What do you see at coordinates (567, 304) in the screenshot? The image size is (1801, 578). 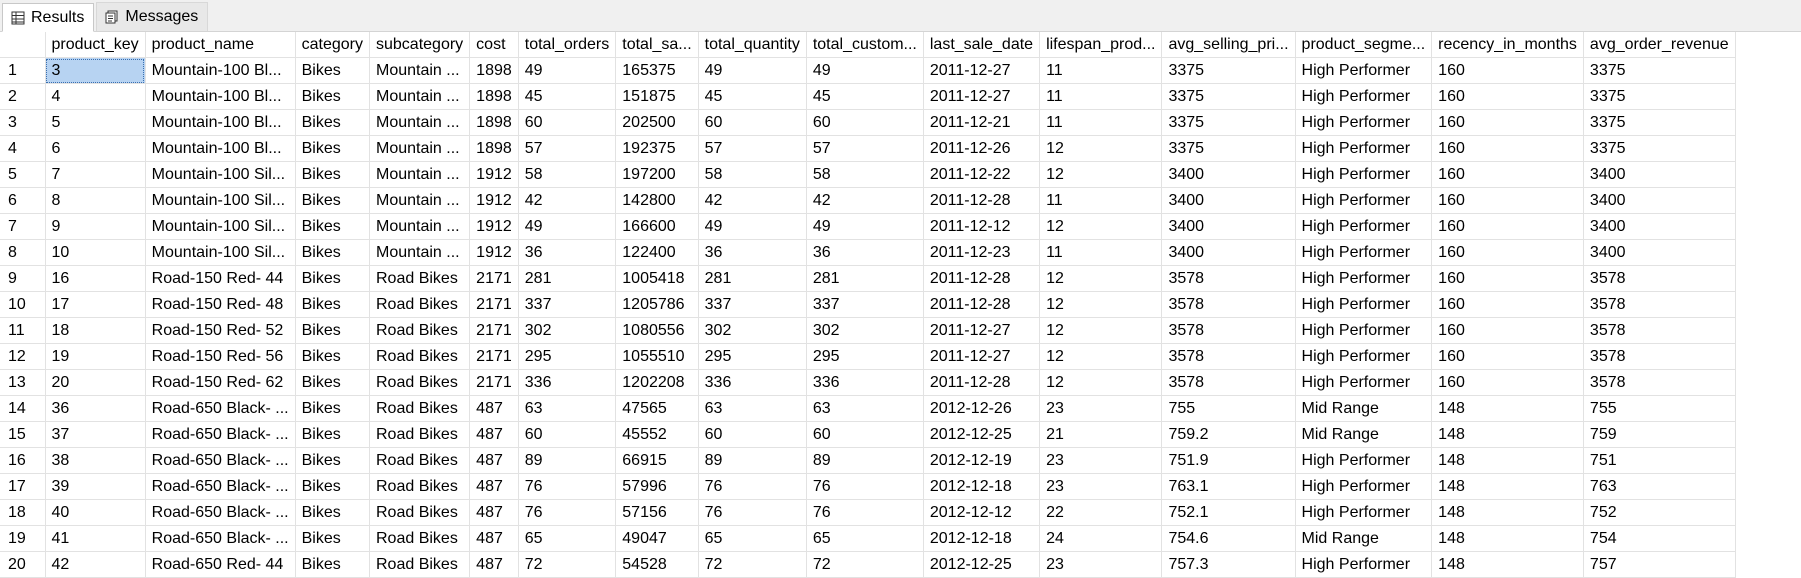 I see `grid-cell: 337` at bounding box center [567, 304].